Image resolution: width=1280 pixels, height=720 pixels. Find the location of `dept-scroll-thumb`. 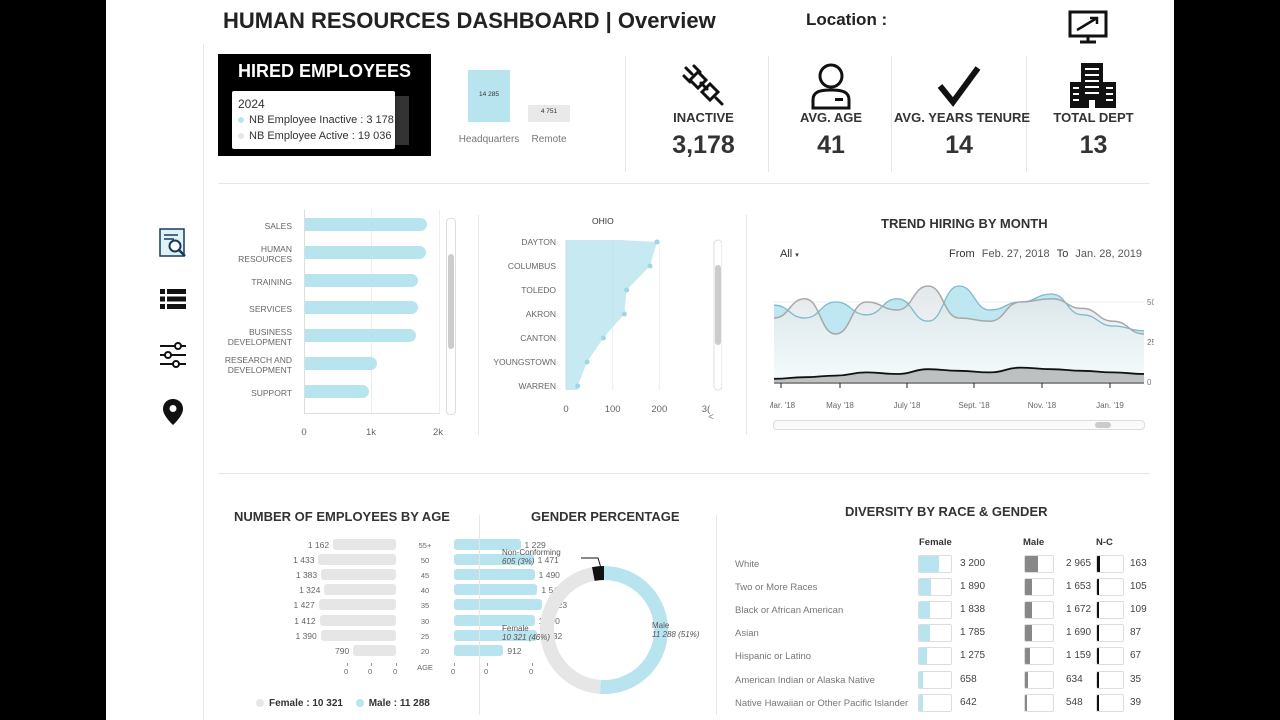

dept-scroll-thumb is located at coordinates (451, 301).